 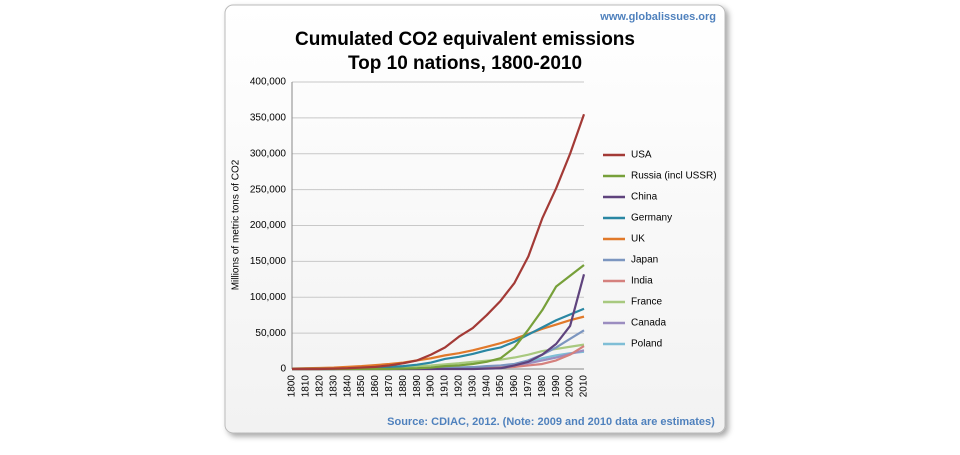 I want to click on x-tick-label: 1970, so click(x=528, y=386).